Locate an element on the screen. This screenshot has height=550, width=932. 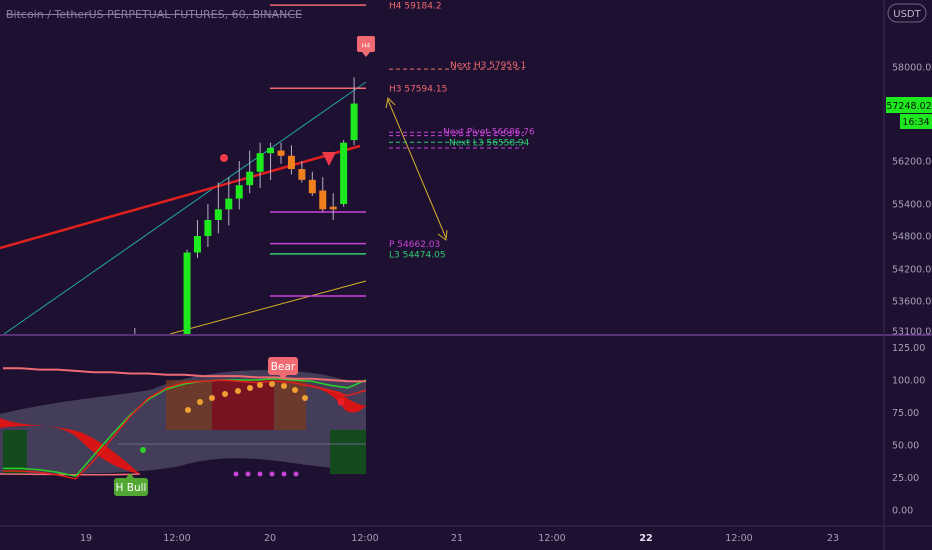
h-bull-label: H Bull is located at coordinates (131, 488).